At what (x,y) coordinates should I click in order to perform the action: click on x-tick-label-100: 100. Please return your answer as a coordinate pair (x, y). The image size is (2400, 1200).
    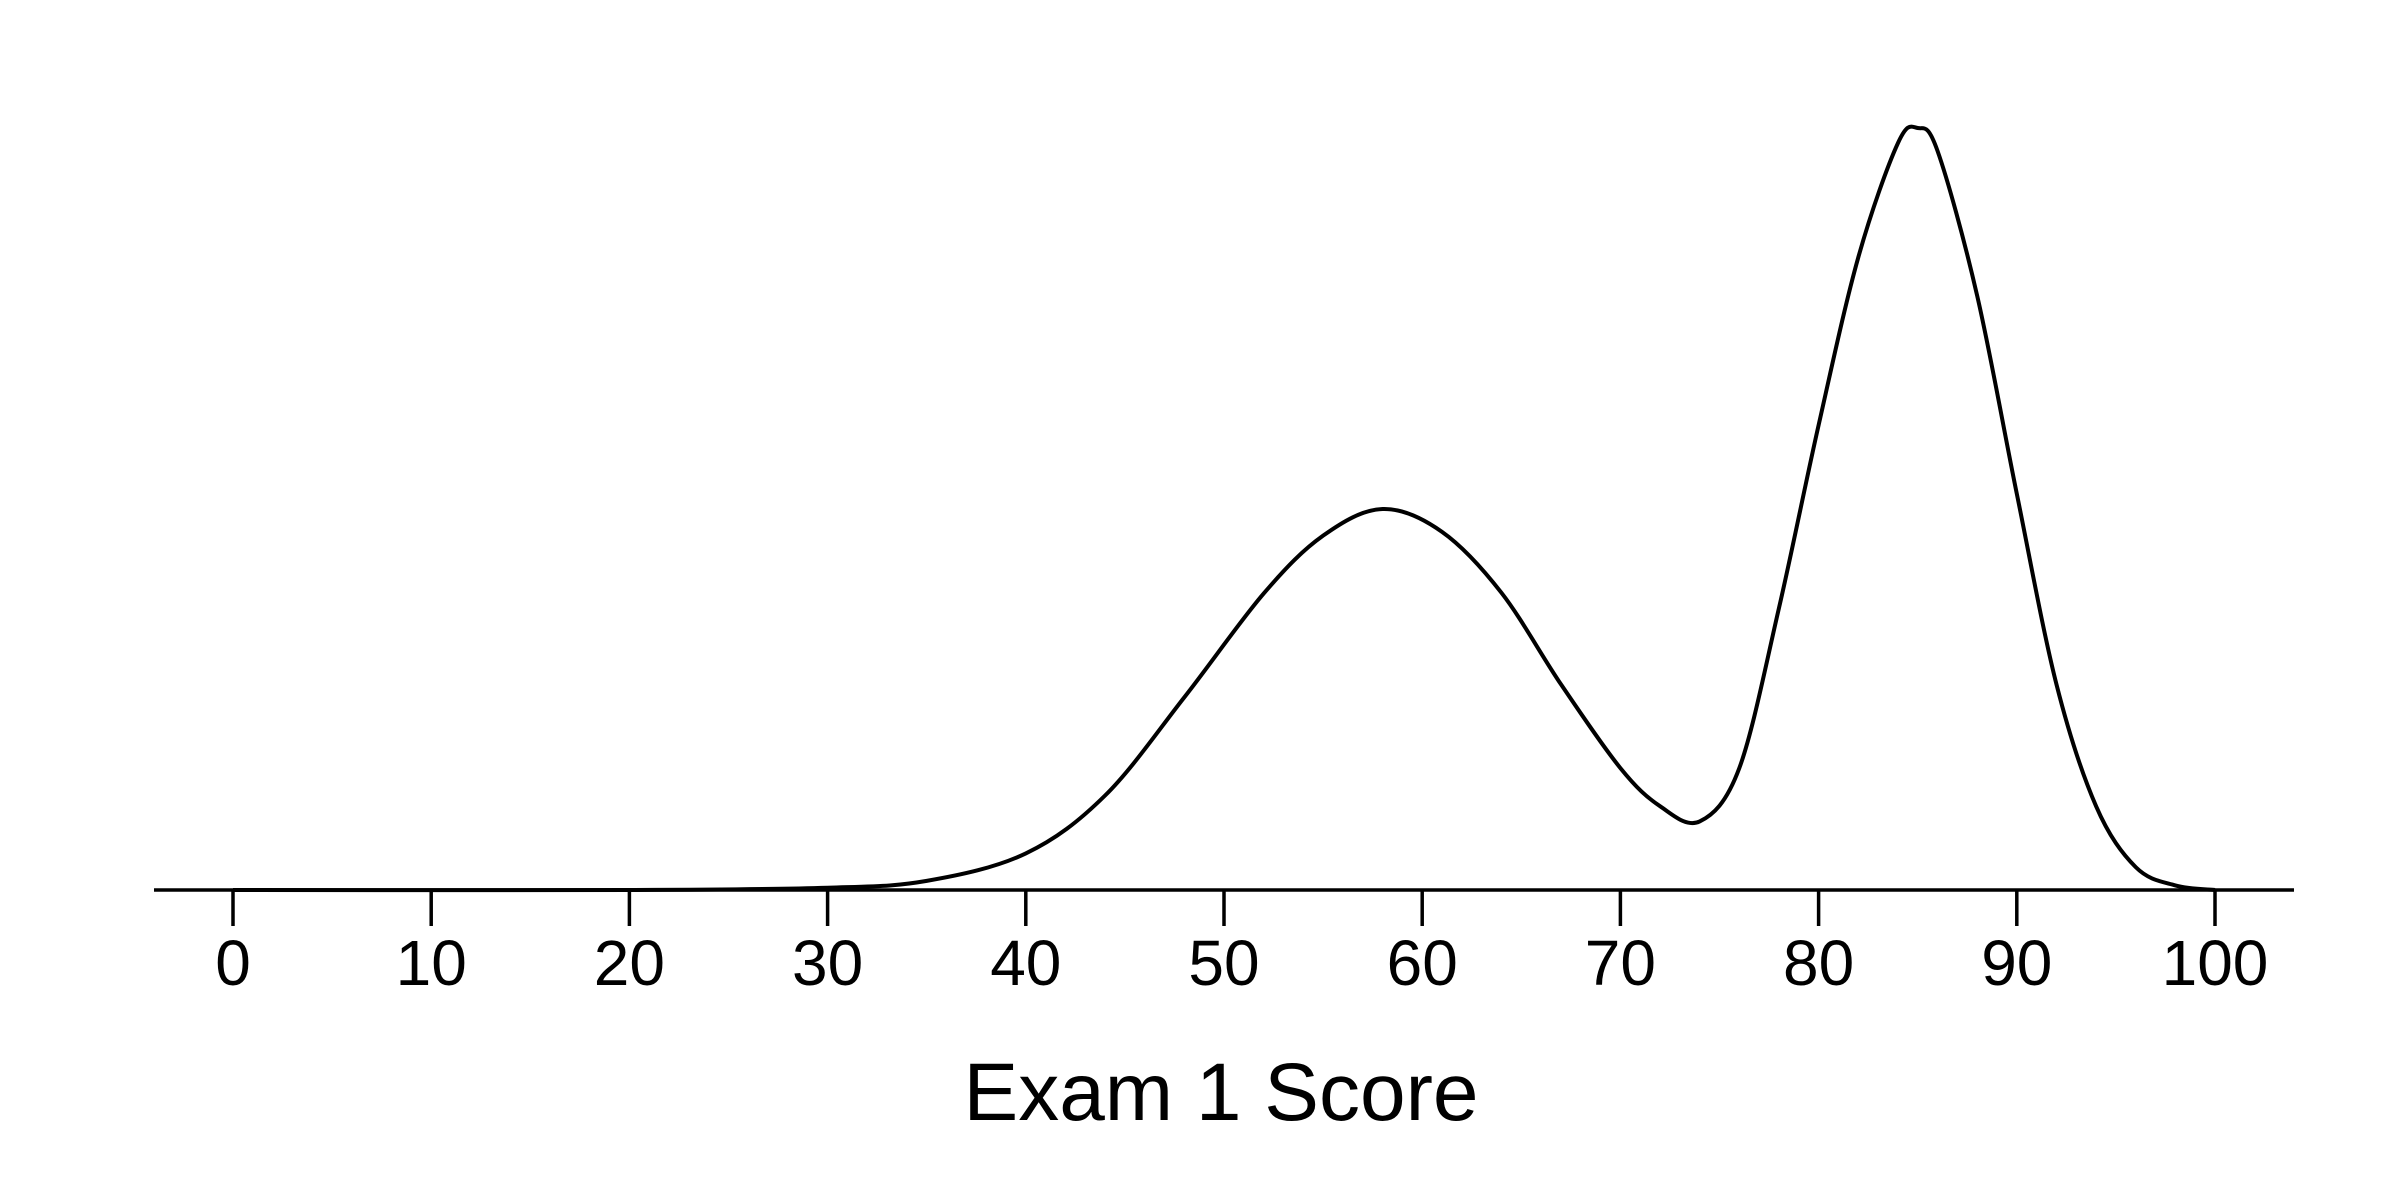
    Looking at the image, I should click on (2215, 963).